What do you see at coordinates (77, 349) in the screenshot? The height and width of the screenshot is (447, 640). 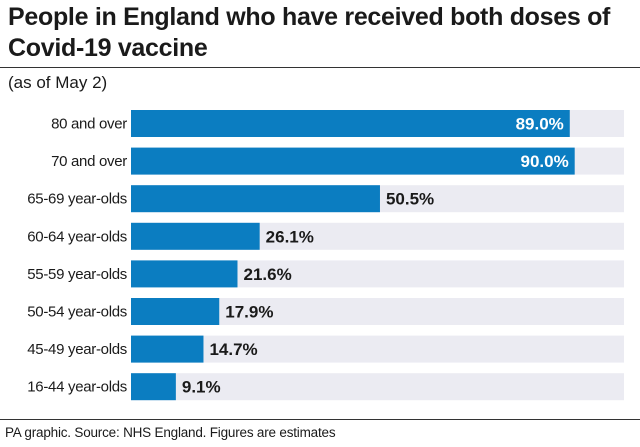 I see `category-label: 45-49 year-olds` at bounding box center [77, 349].